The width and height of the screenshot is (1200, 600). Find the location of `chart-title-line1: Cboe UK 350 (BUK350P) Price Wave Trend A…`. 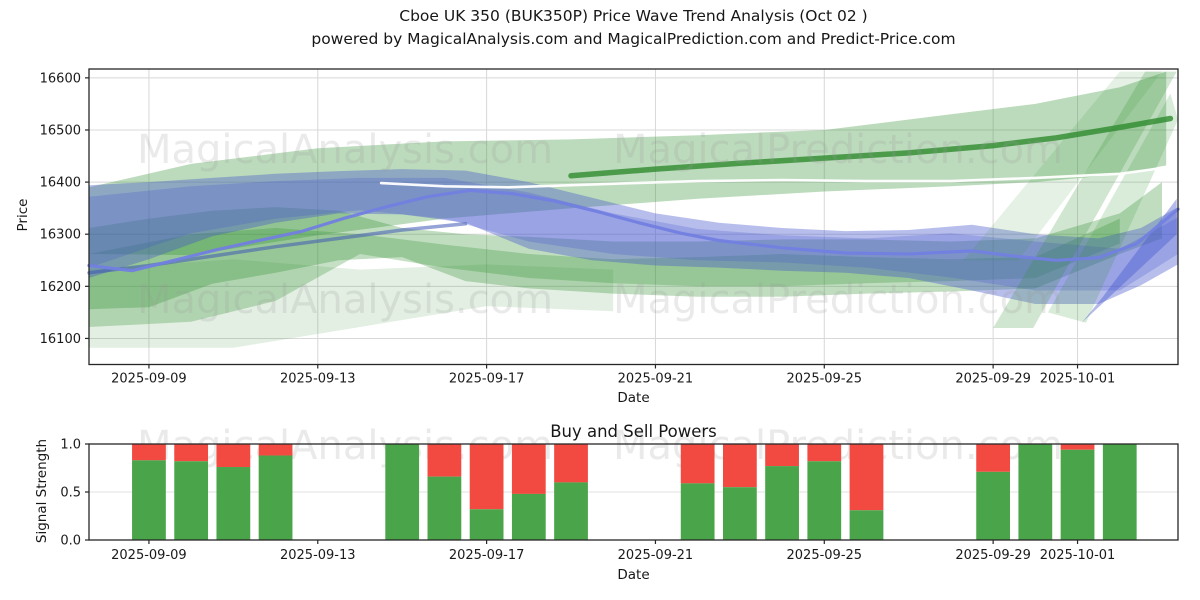

chart-title-line1: Cboe UK 350 (BUK350P) Price Wave Trend A… is located at coordinates (633, 16).